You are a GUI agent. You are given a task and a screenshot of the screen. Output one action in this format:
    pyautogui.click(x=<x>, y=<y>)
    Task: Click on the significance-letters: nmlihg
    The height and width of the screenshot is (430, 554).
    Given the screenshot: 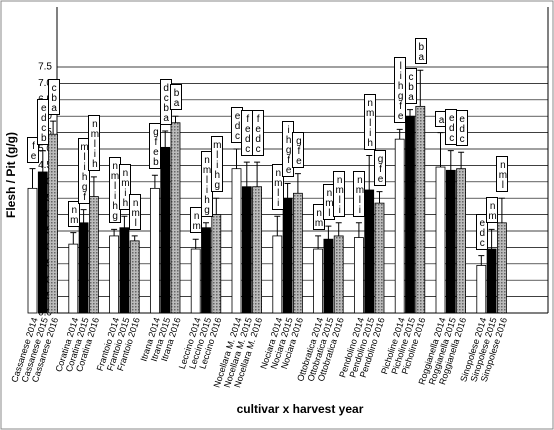 What is the action you would take?
    pyautogui.click(x=114, y=190)
    